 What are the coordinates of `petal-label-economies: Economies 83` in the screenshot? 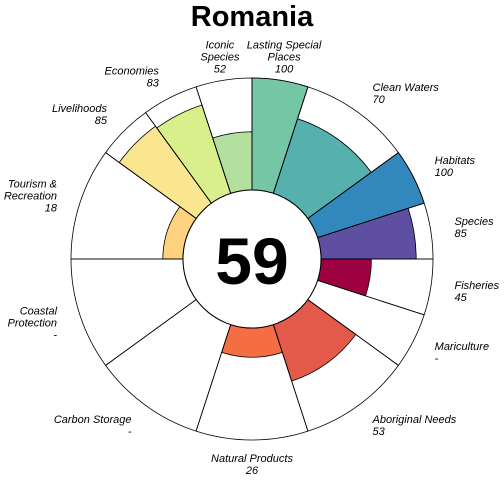 It's located at (132, 77).